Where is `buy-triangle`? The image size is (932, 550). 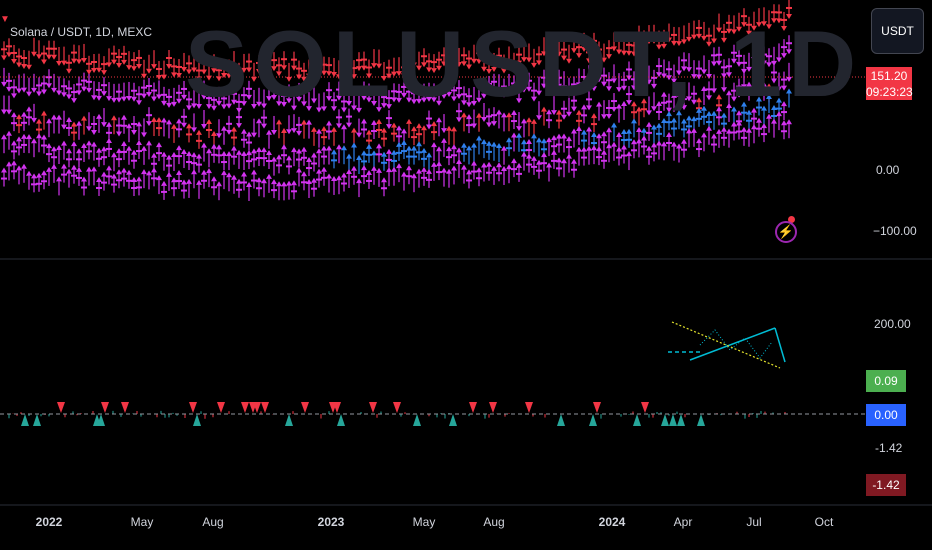
buy-triangle is located at coordinates (417, 420).